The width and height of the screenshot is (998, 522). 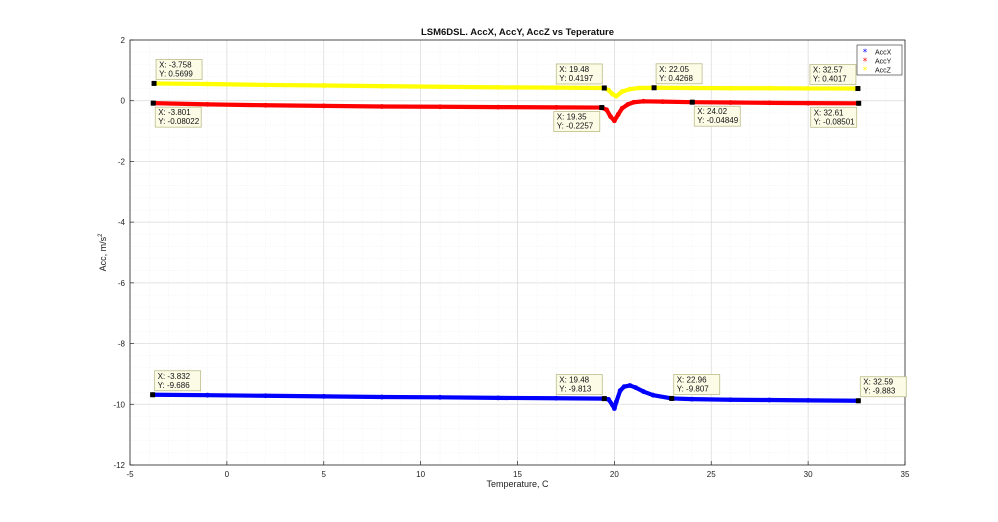 I want to click on datatip-text: Y: -9.883, so click(x=879, y=391).